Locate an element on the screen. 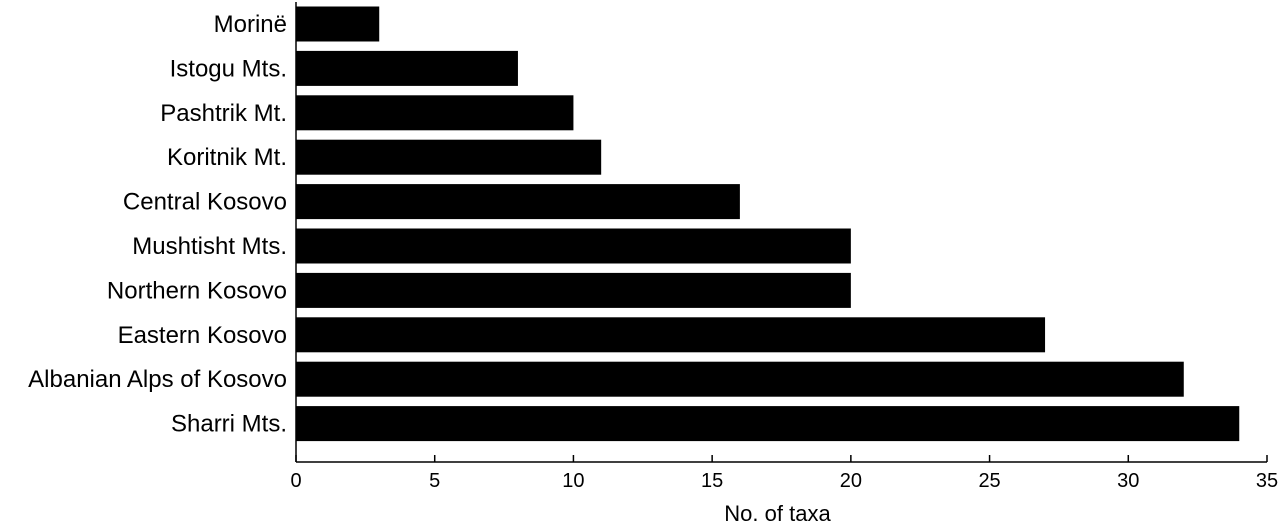  x-axis-ticks: 0 5 10 15 20 25 30 35 is located at coordinates (784, 473).